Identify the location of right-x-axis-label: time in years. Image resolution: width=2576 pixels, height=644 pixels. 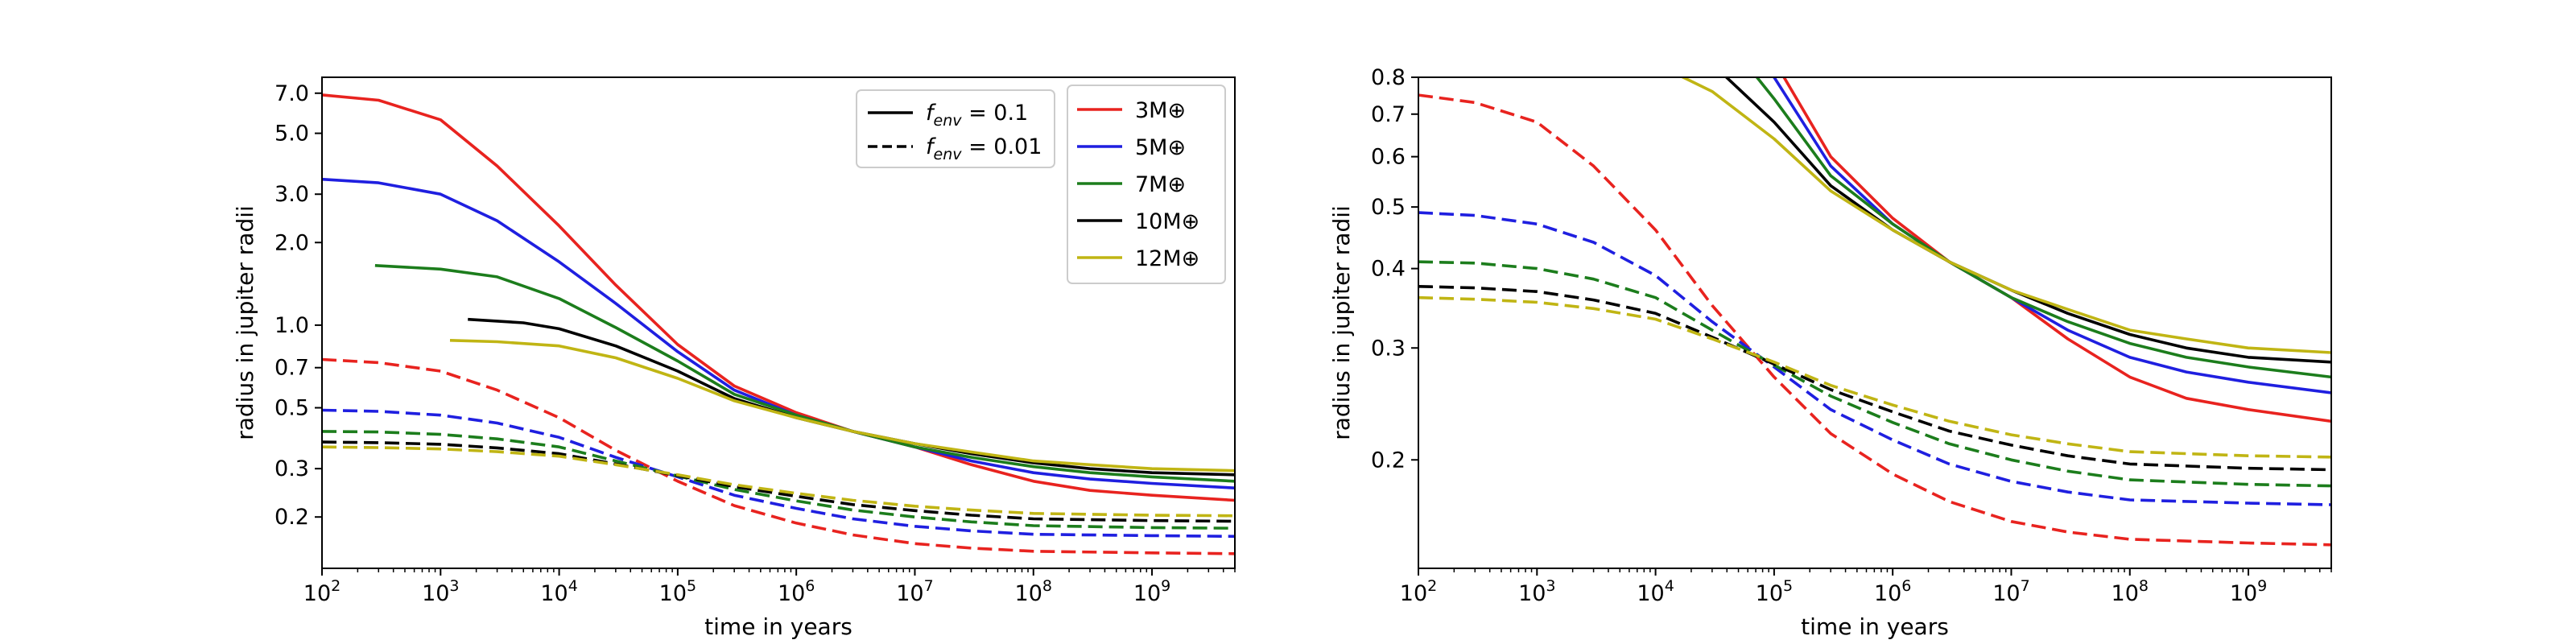
(1875, 626).